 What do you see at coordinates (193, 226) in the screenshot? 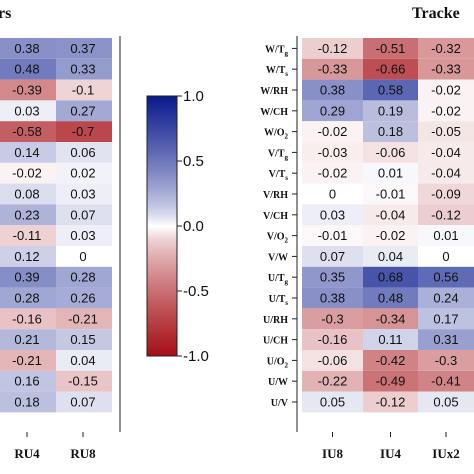
I see `colorbar-tick-label: 0.0` at bounding box center [193, 226].